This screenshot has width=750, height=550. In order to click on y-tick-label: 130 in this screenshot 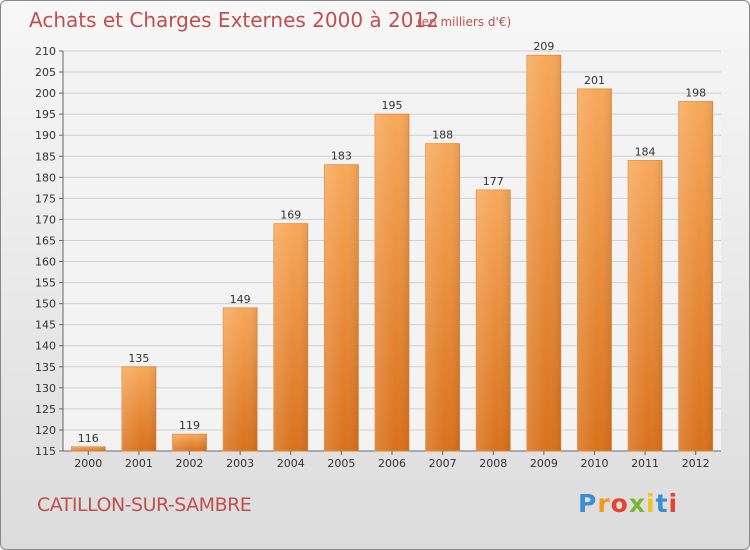, I will do `click(45, 388)`.